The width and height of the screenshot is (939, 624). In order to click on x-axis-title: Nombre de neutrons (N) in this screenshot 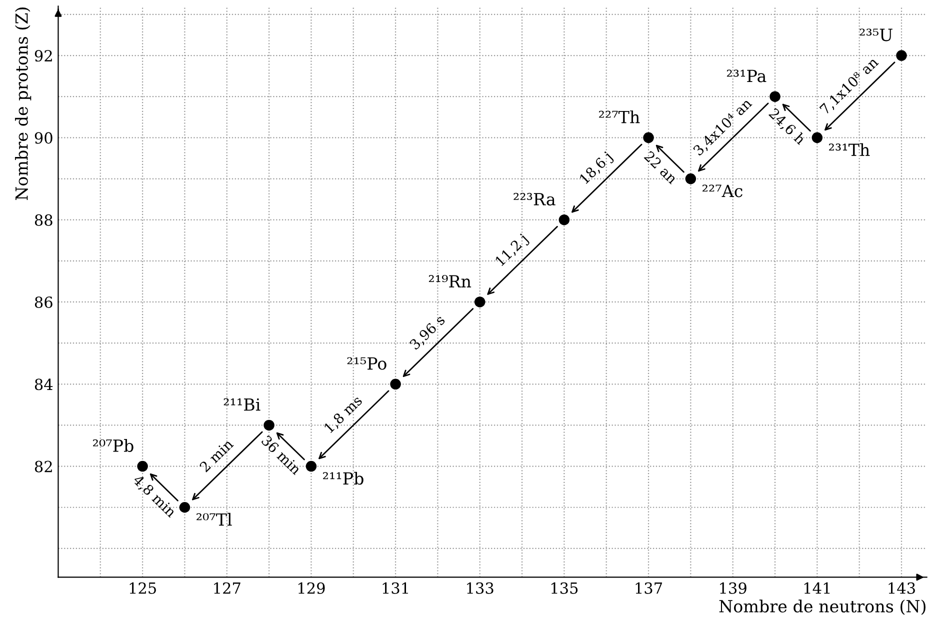, I will do `click(822, 607)`.